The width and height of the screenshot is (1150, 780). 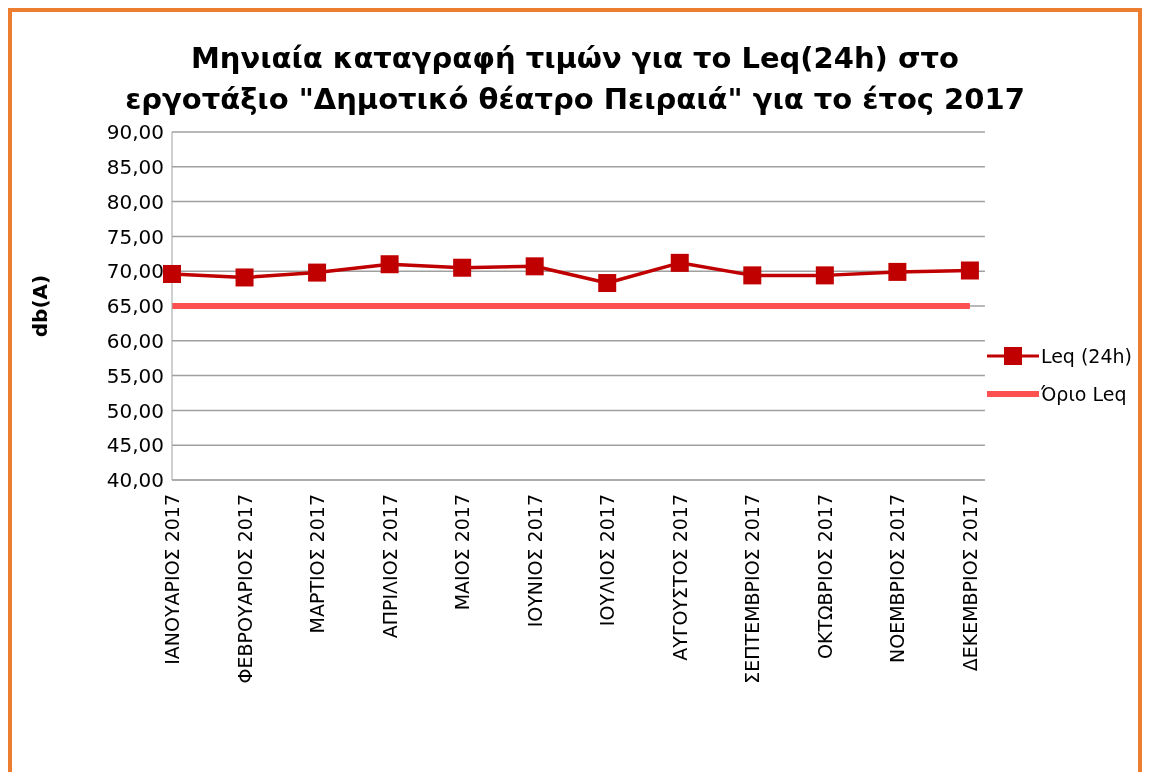 What do you see at coordinates (824, 576) in the screenshot?
I see `x-tick-label: ΟΚΤΩΒΡΙΟΣ 2017` at bounding box center [824, 576].